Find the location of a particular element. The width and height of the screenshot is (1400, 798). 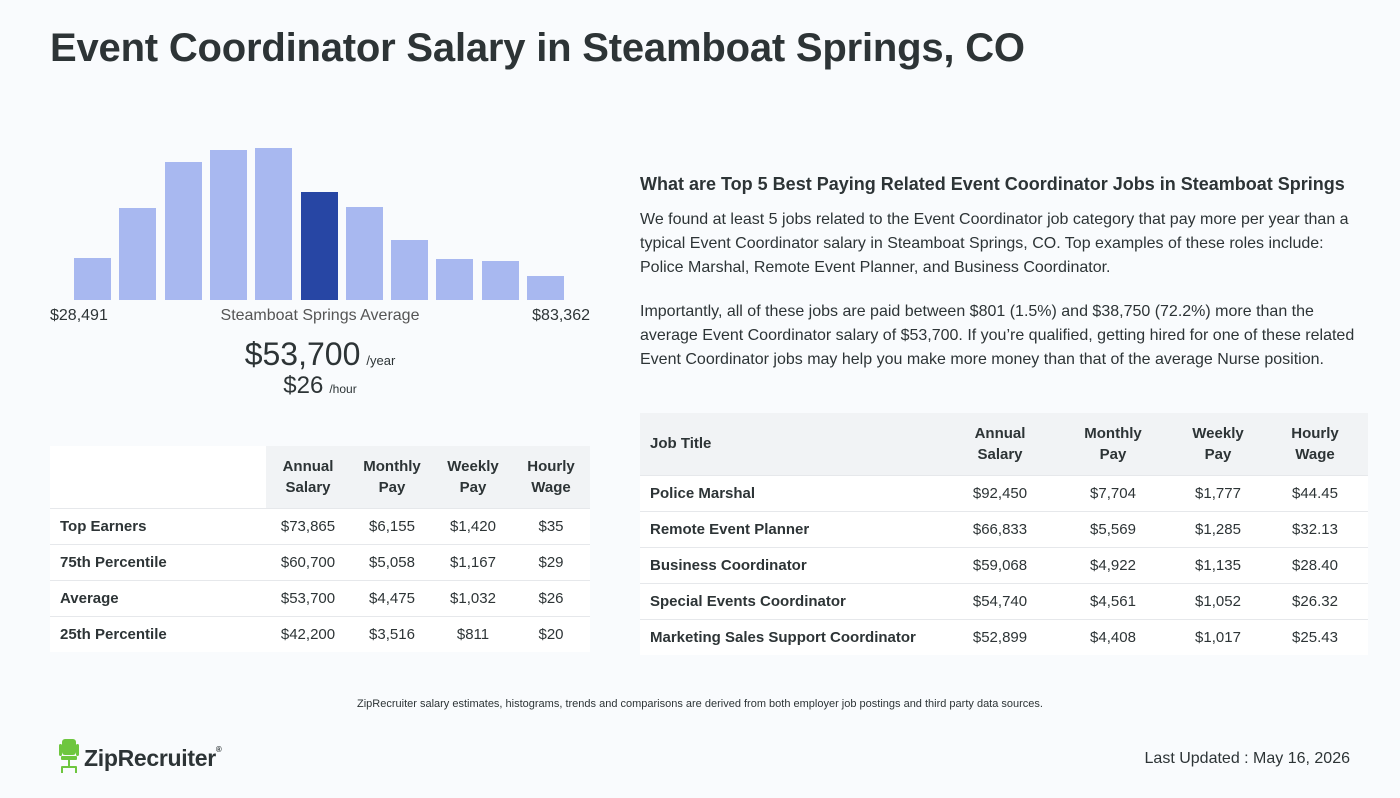

cell-weekly: $811 is located at coordinates (473, 633).